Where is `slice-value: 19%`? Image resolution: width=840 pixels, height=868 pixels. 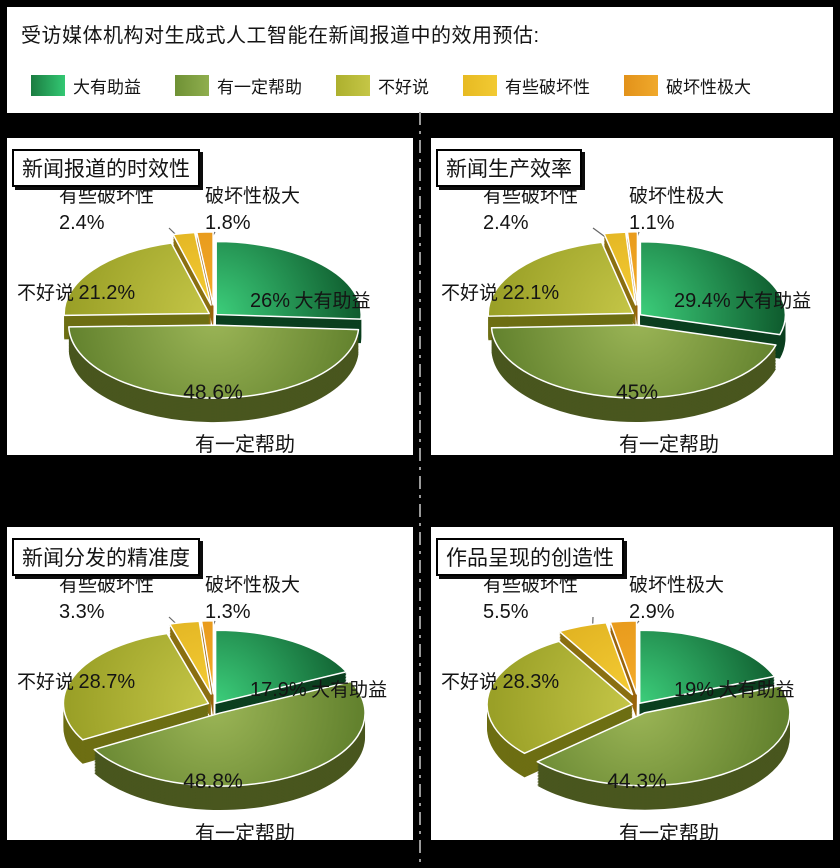
slice-value: 19% is located at coordinates (694, 690).